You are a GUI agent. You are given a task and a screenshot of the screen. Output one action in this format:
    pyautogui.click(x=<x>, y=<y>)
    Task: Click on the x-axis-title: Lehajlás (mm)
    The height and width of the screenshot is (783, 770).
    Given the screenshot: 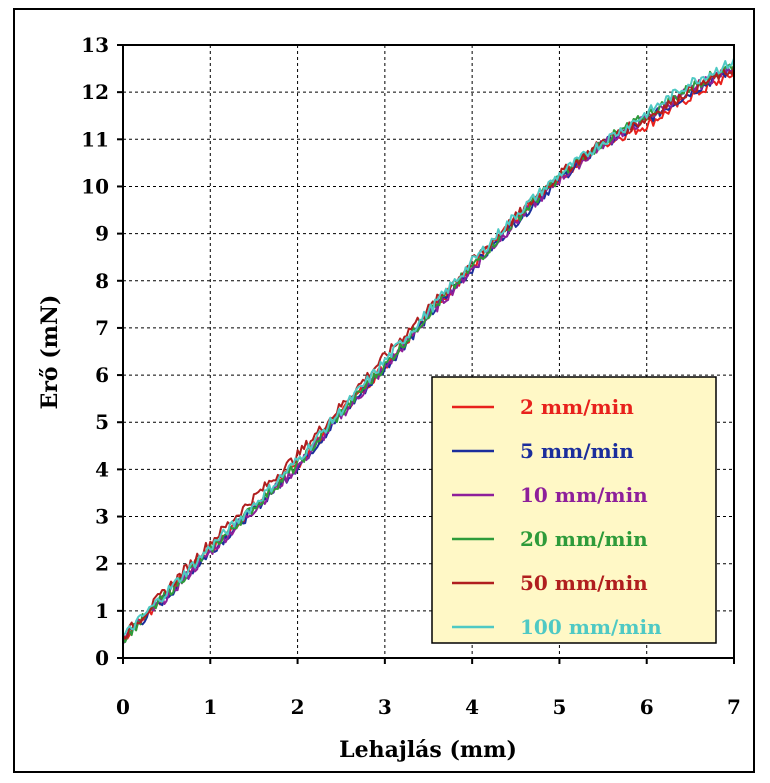 What is the action you would take?
    pyautogui.click(x=428, y=750)
    